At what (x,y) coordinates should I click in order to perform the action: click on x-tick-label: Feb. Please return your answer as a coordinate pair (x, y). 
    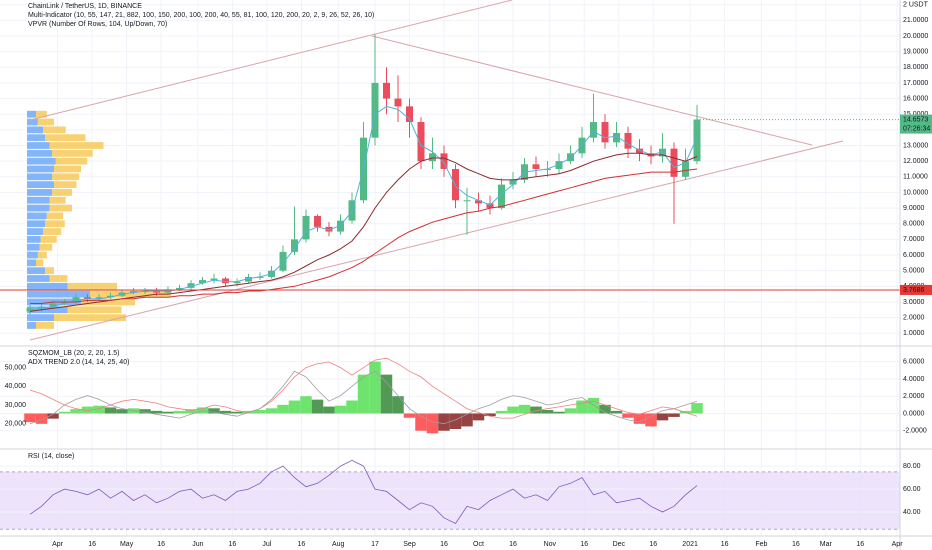
    Looking at the image, I should click on (761, 544).